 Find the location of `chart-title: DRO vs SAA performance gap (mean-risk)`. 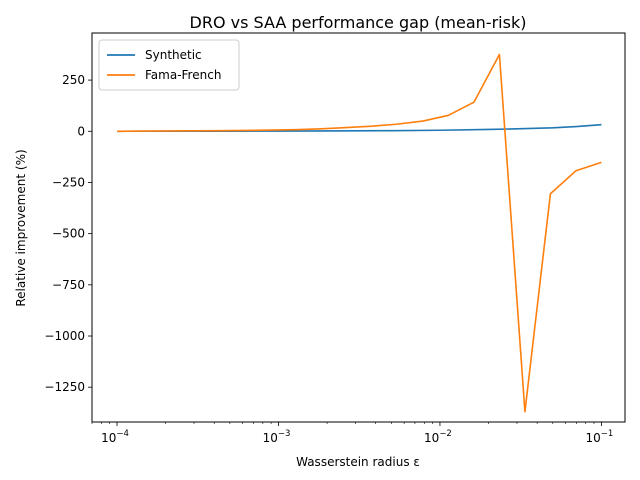

chart-title: DRO vs SAA performance gap (mean-risk) is located at coordinates (358, 22).